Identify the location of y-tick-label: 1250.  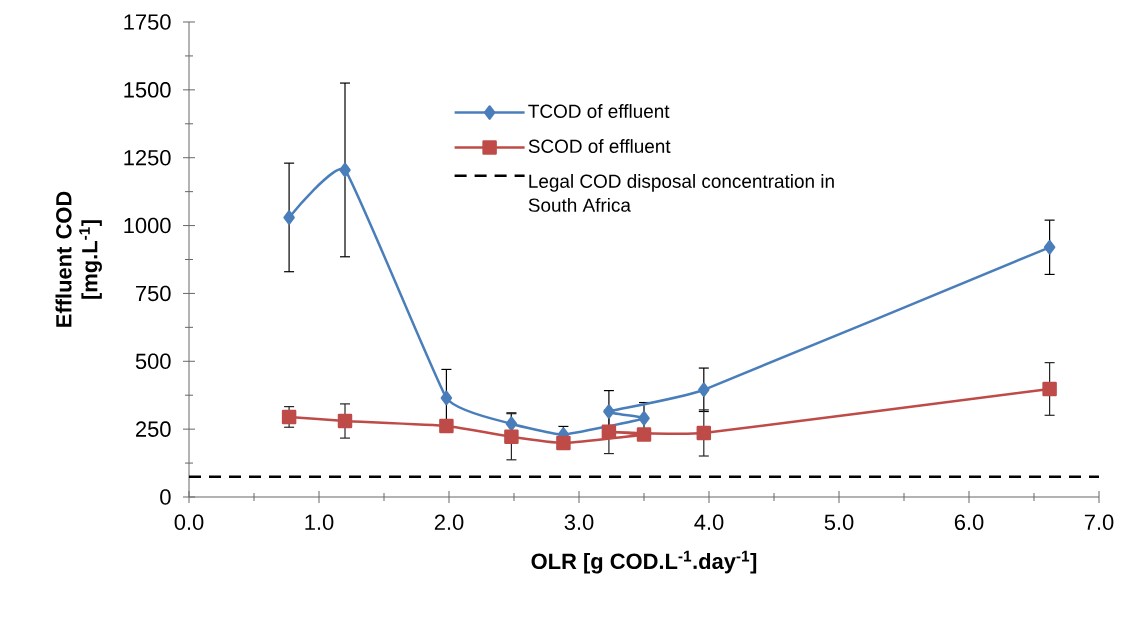
(147, 157).